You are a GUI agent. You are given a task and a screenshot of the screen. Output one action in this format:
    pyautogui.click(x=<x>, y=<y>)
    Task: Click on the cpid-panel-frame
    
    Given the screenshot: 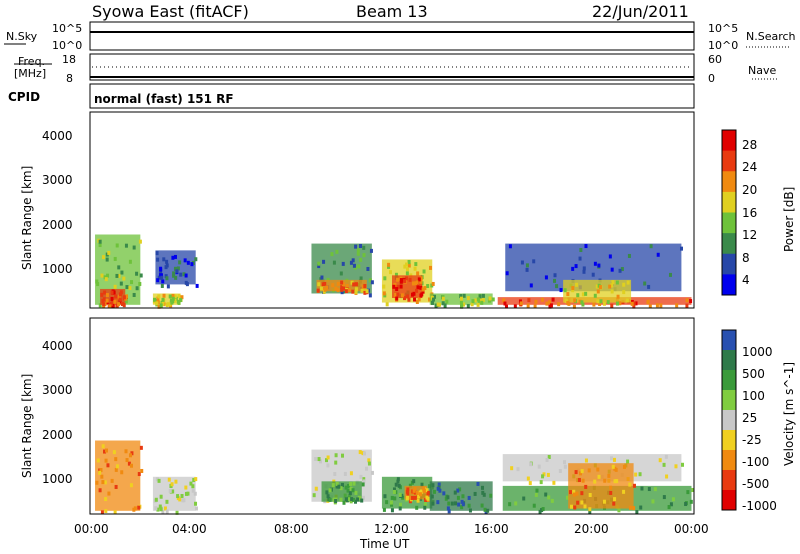 What is the action you would take?
    pyautogui.click(x=392, y=96)
    